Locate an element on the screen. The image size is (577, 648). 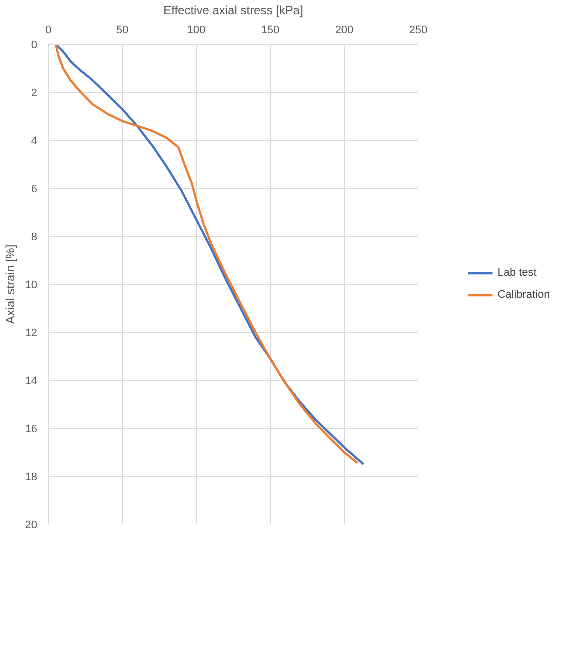
x-tick-label: 200 is located at coordinates (344, 30).